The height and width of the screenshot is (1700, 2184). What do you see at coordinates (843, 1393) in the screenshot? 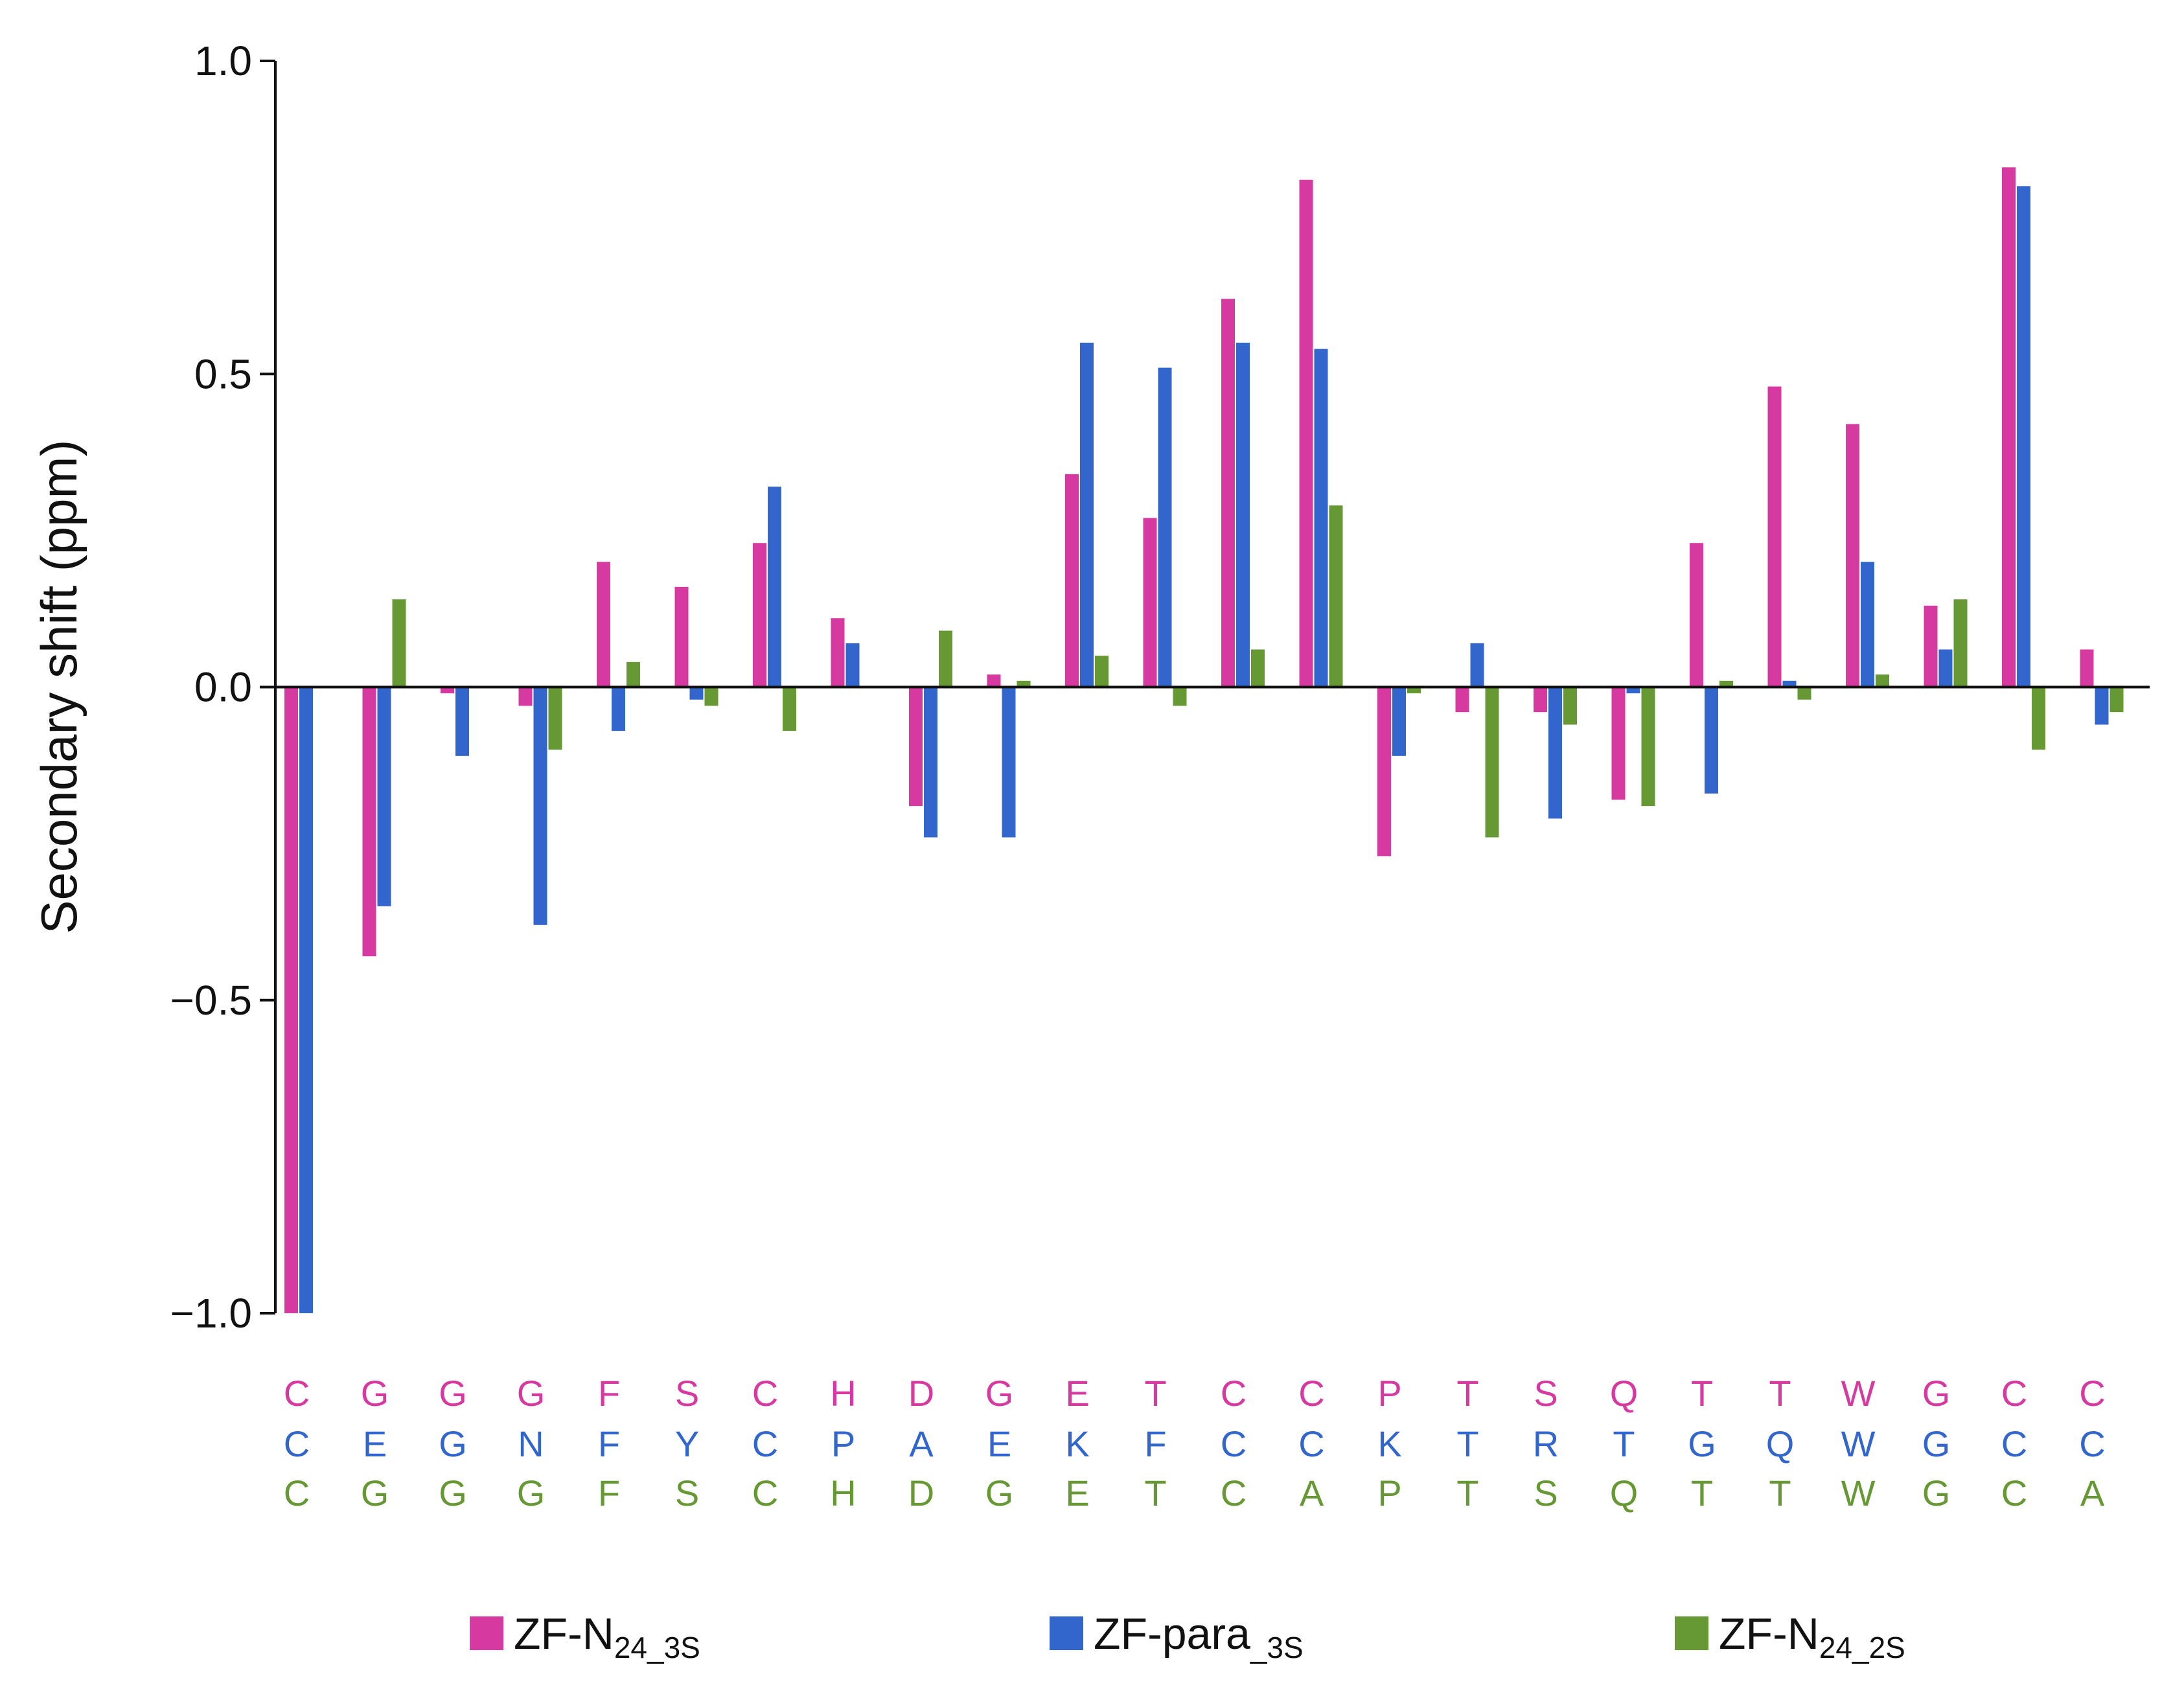
I see `sequence-letter-series1: H` at bounding box center [843, 1393].